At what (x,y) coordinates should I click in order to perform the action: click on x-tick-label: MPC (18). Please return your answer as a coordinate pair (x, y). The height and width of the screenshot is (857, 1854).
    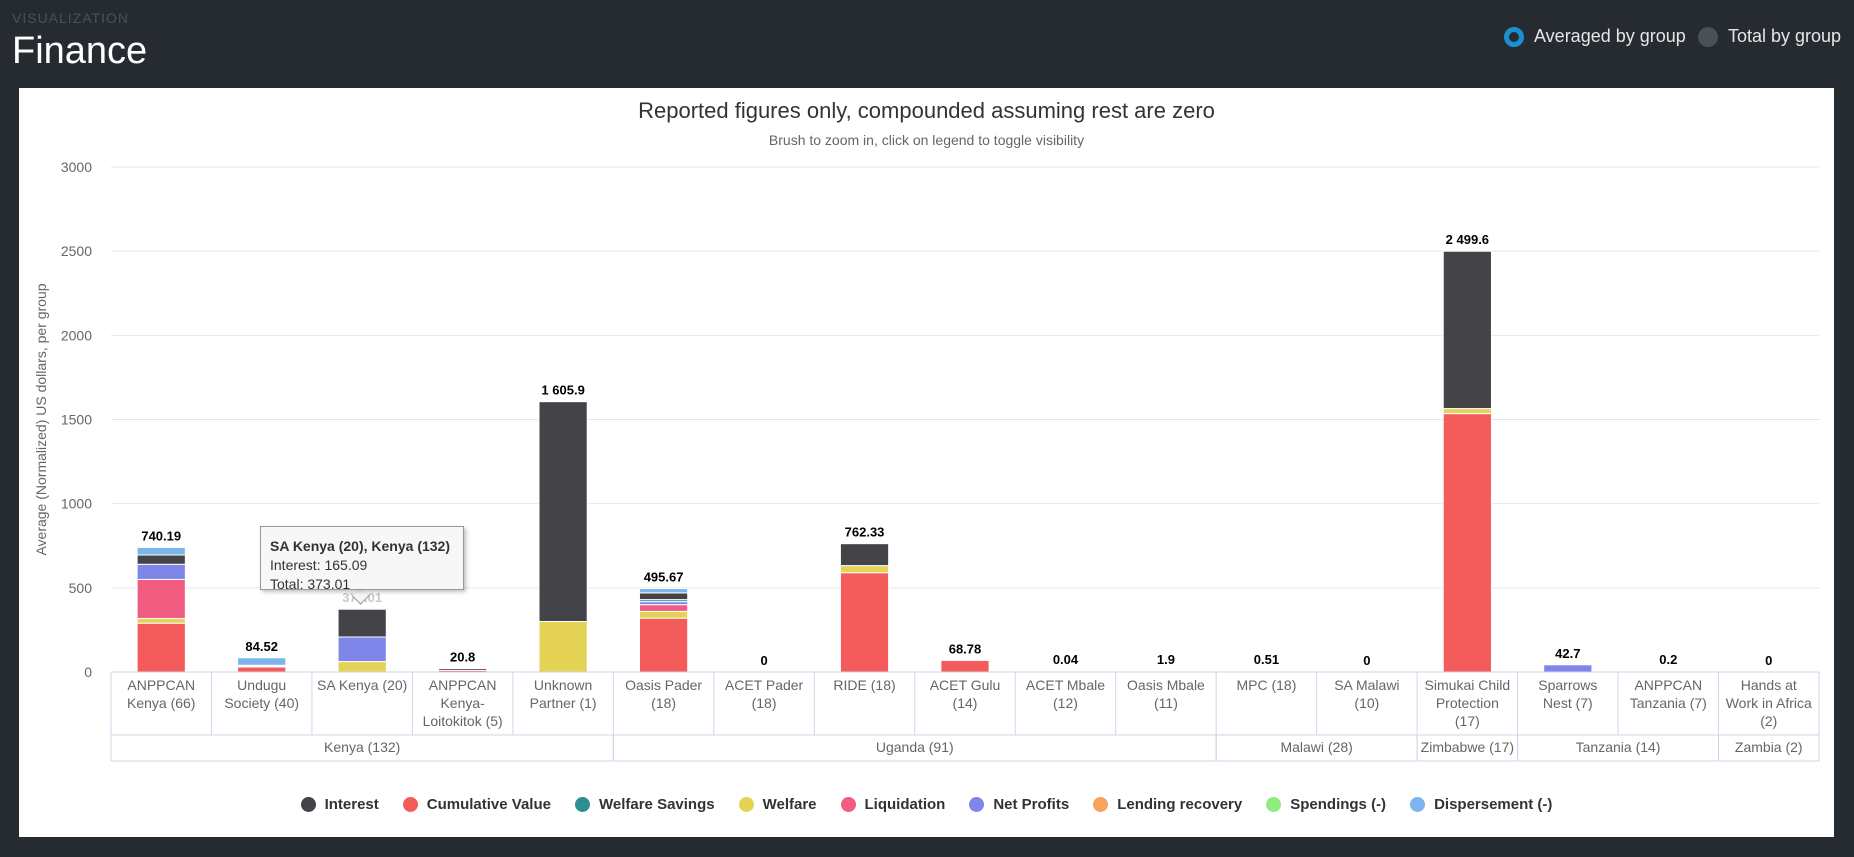
    Looking at the image, I should click on (1266, 685).